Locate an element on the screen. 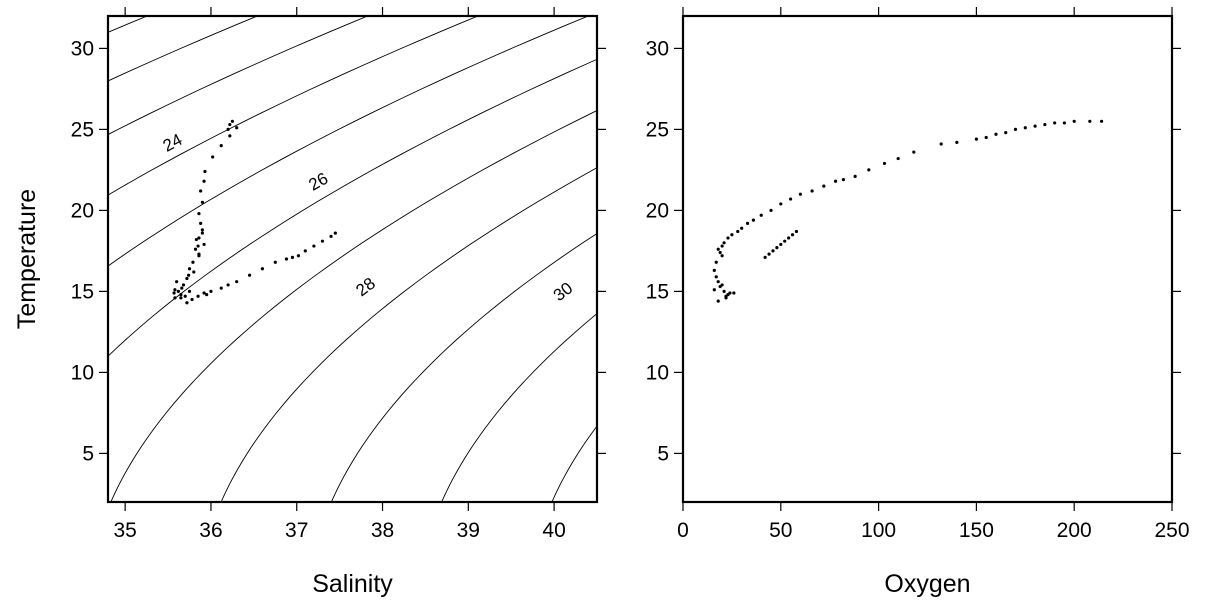 The width and height of the screenshot is (1209, 606). x-tick-label: 40 is located at coordinates (553, 530).